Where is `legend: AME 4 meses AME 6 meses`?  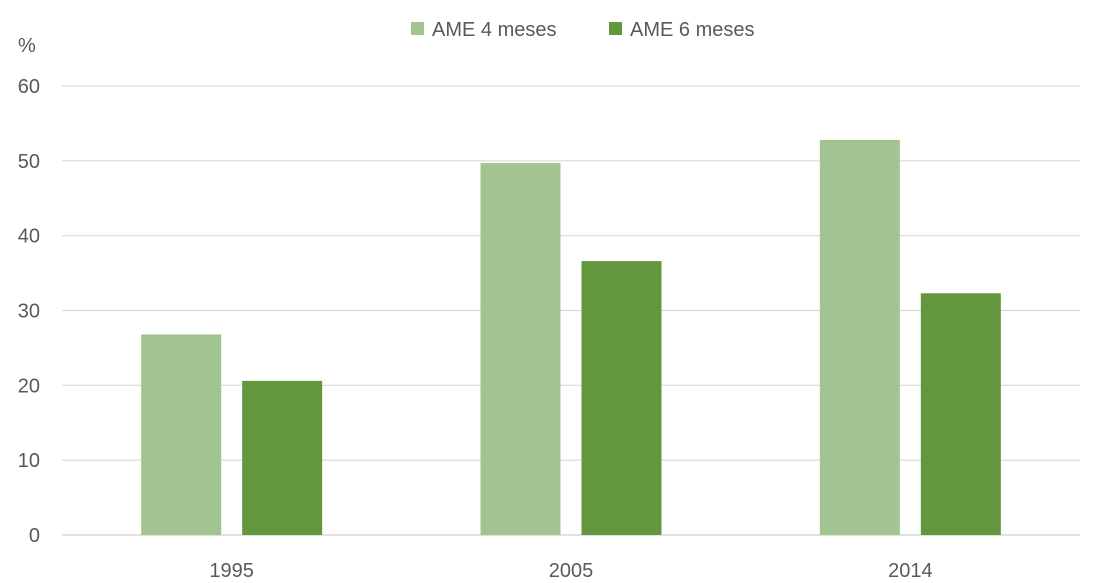 legend: AME 4 meses AME 6 meses is located at coordinates (582, 30).